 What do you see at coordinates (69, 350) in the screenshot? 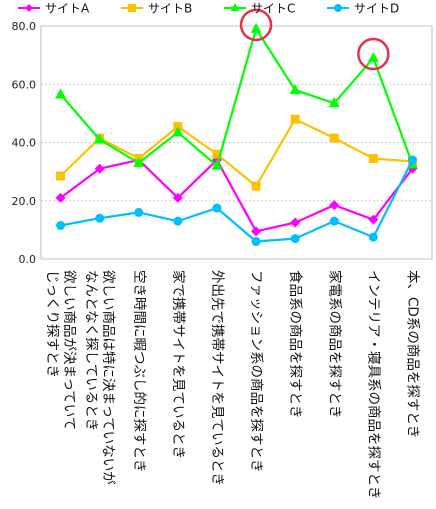
I see `x-tick-label: 欲しい商品が決まっていて` at bounding box center [69, 350].